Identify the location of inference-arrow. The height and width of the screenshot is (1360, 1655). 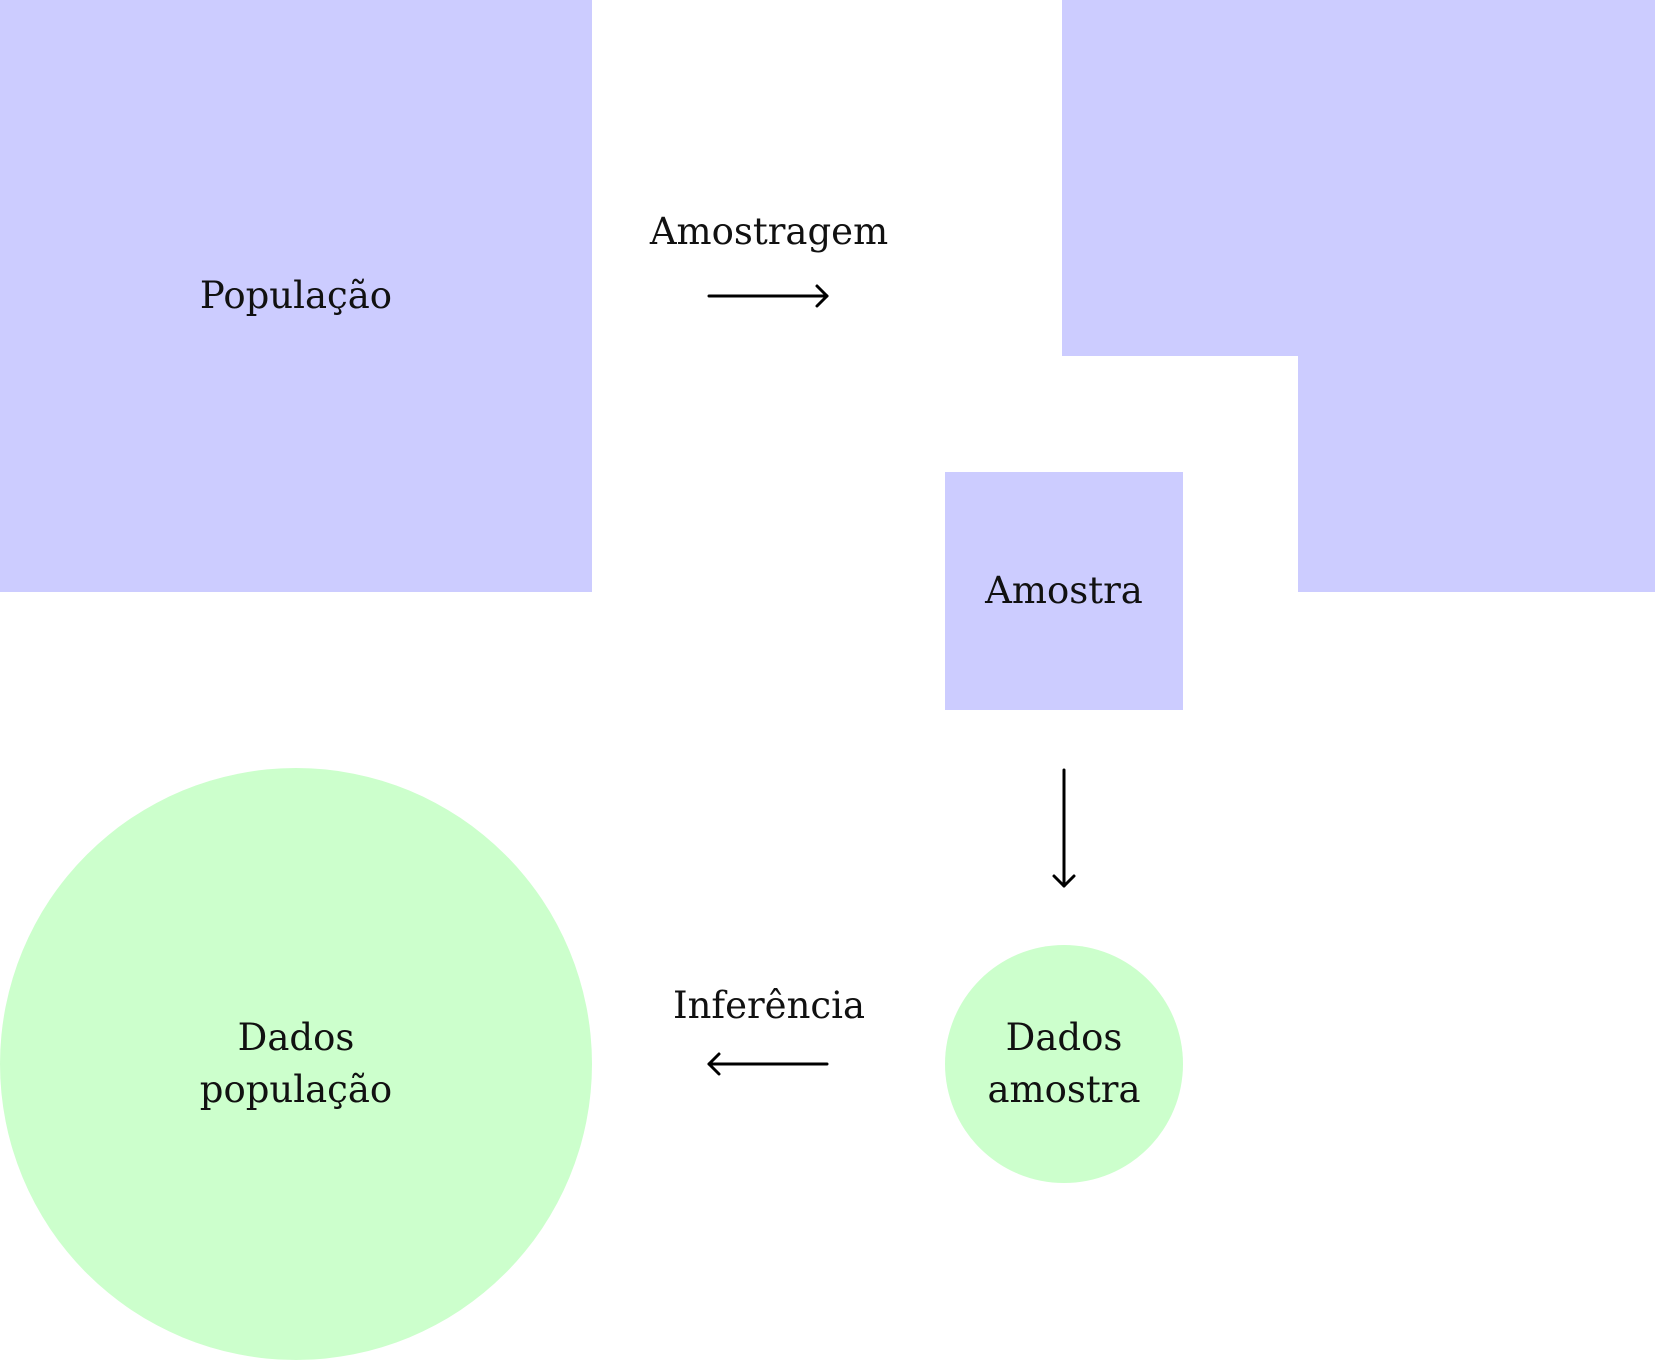
(768, 1064).